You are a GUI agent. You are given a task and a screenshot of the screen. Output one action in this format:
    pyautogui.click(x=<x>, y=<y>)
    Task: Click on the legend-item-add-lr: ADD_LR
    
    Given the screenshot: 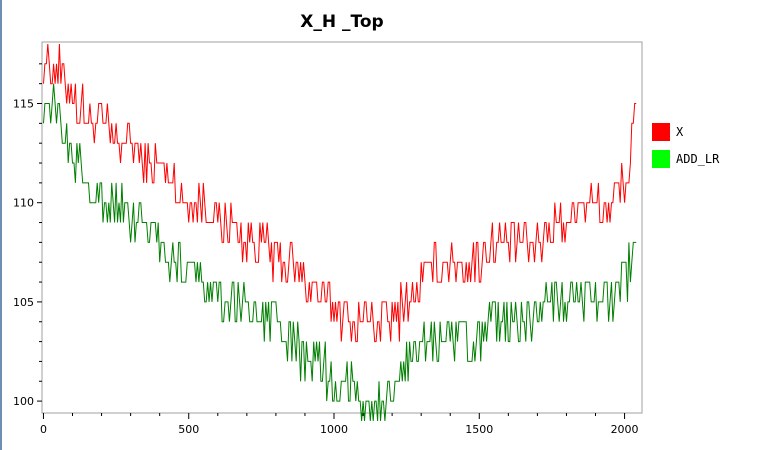 What is the action you would take?
    pyautogui.click(x=685, y=159)
    